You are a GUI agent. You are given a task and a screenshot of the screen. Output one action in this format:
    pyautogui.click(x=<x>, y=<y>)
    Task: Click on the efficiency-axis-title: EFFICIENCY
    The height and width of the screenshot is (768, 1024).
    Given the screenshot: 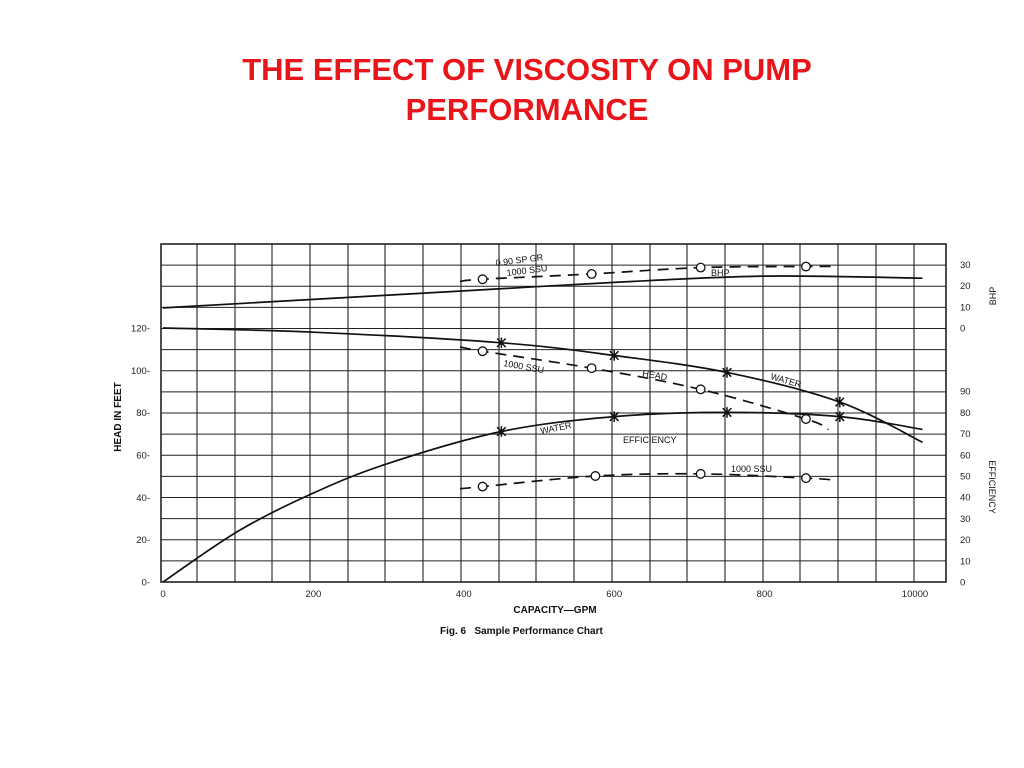 What is the action you would take?
    pyautogui.click(x=992, y=487)
    